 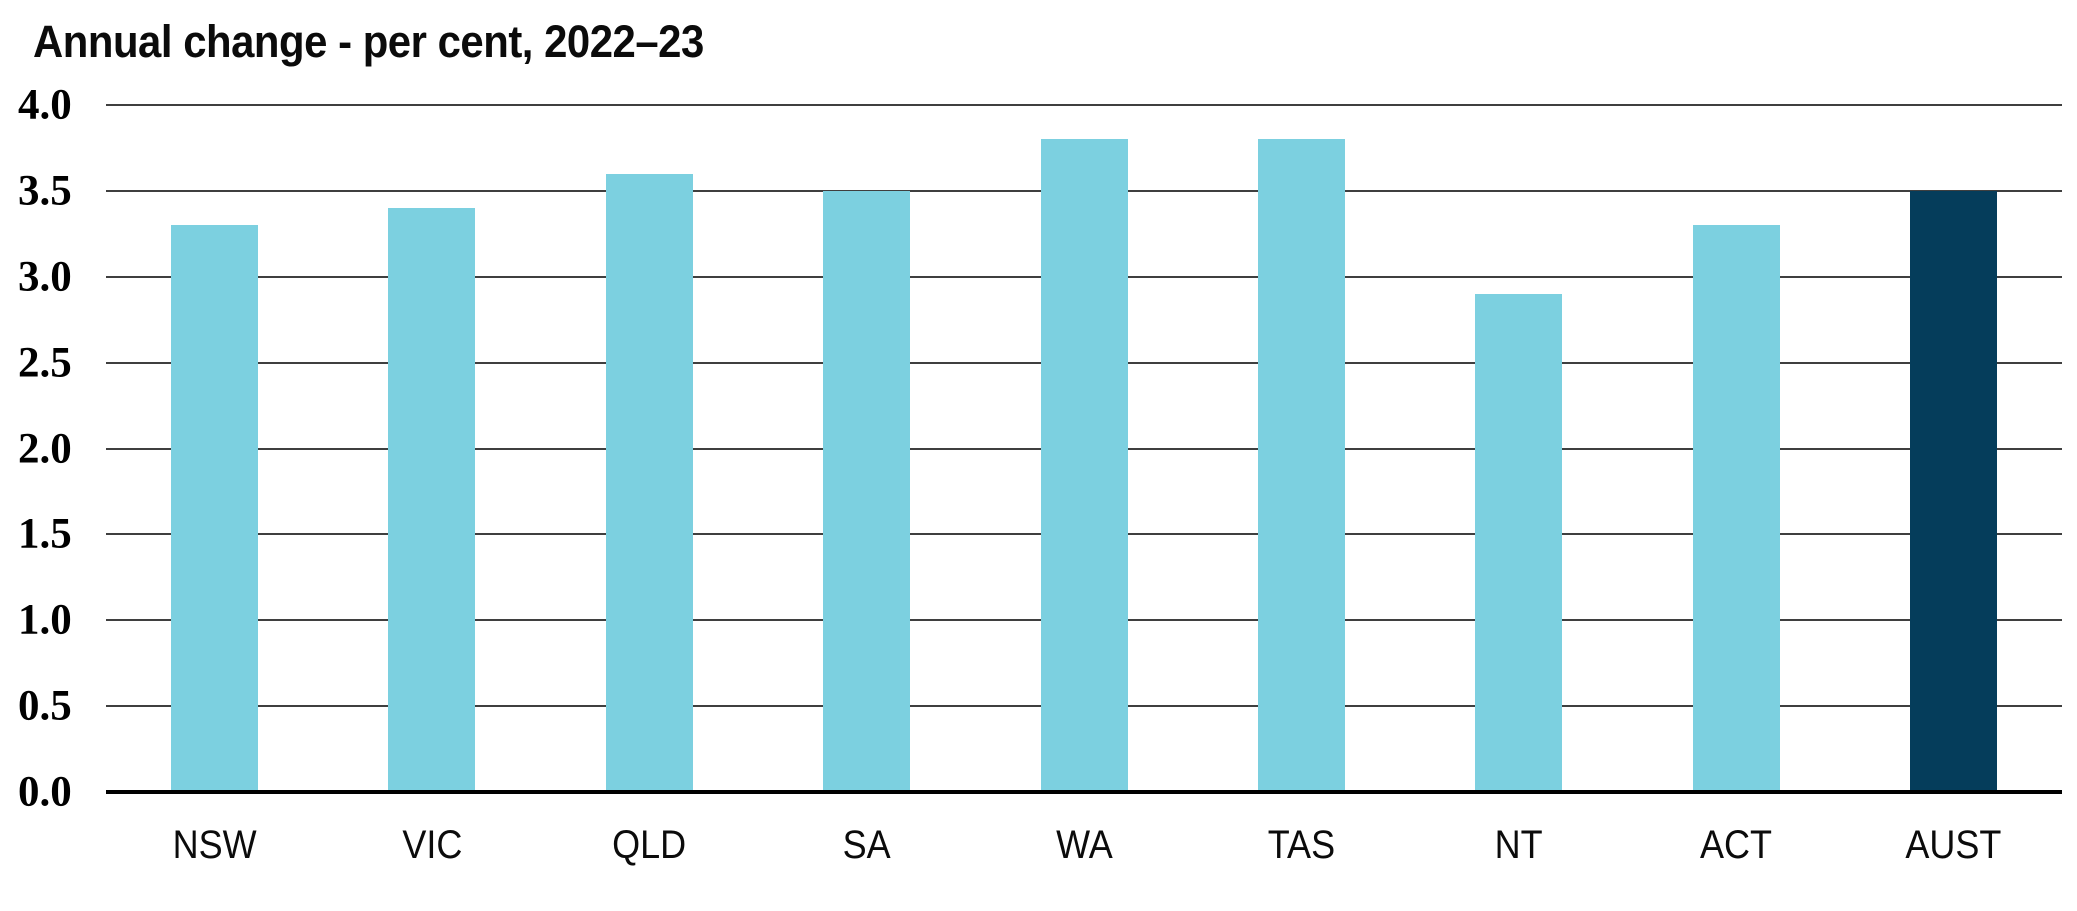 I want to click on x-tick-label-text: NSW, so click(x=214, y=845).